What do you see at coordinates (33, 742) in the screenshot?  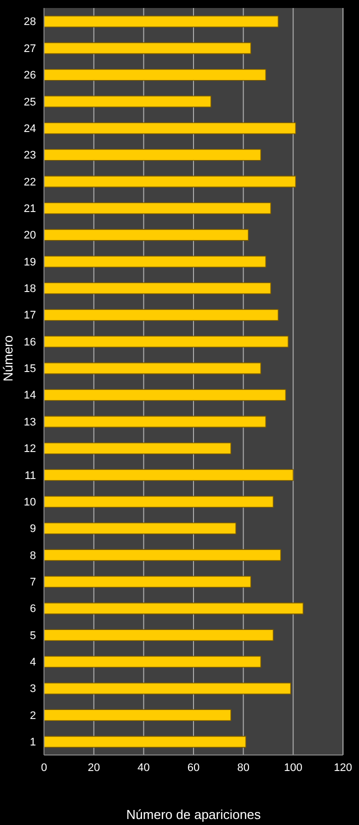 I see `y-tick-label: 1` at bounding box center [33, 742].